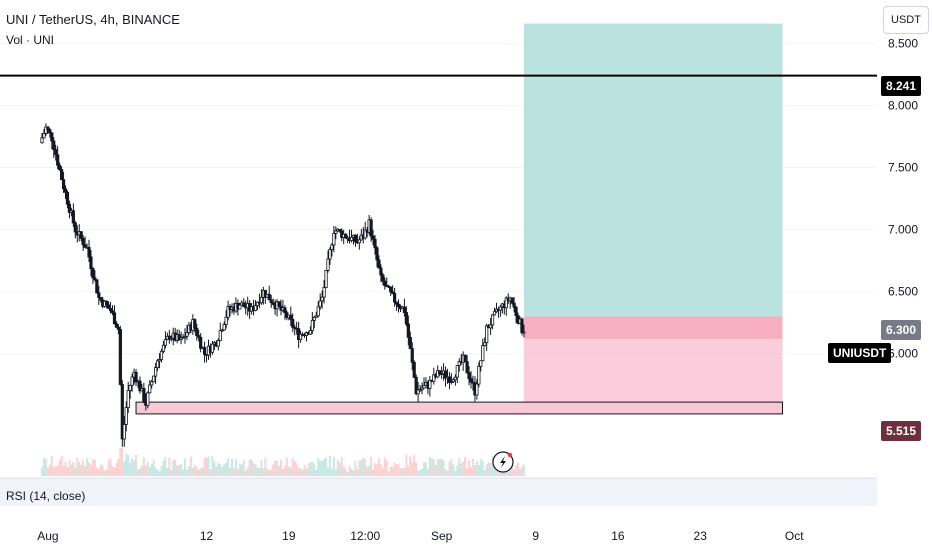 This screenshot has height=550, width=932. What do you see at coordinates (365, 536) in the screenshot?
I see `x-tick-label: 12:00` at bounding box center [365, 536].